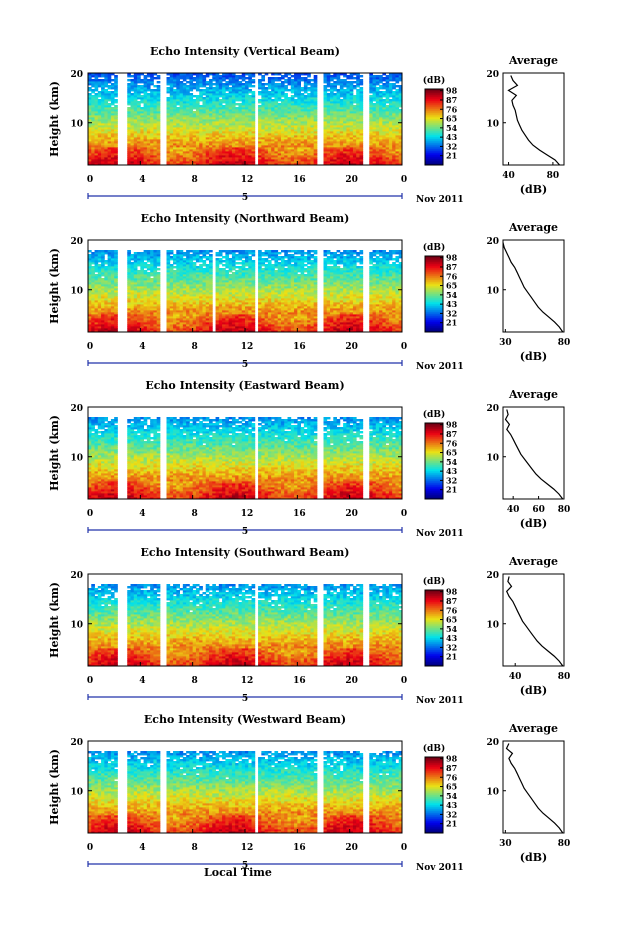 The height and width of the screenshot is (929, 619). I want to click on date-label: Nov 2011, so click(440, 701).